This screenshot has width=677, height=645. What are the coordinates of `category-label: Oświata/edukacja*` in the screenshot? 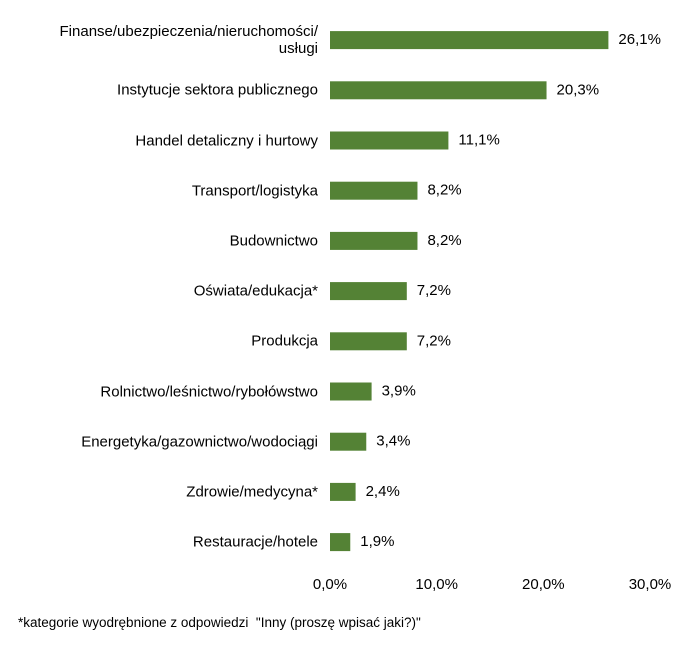 It's located at (255, 291).